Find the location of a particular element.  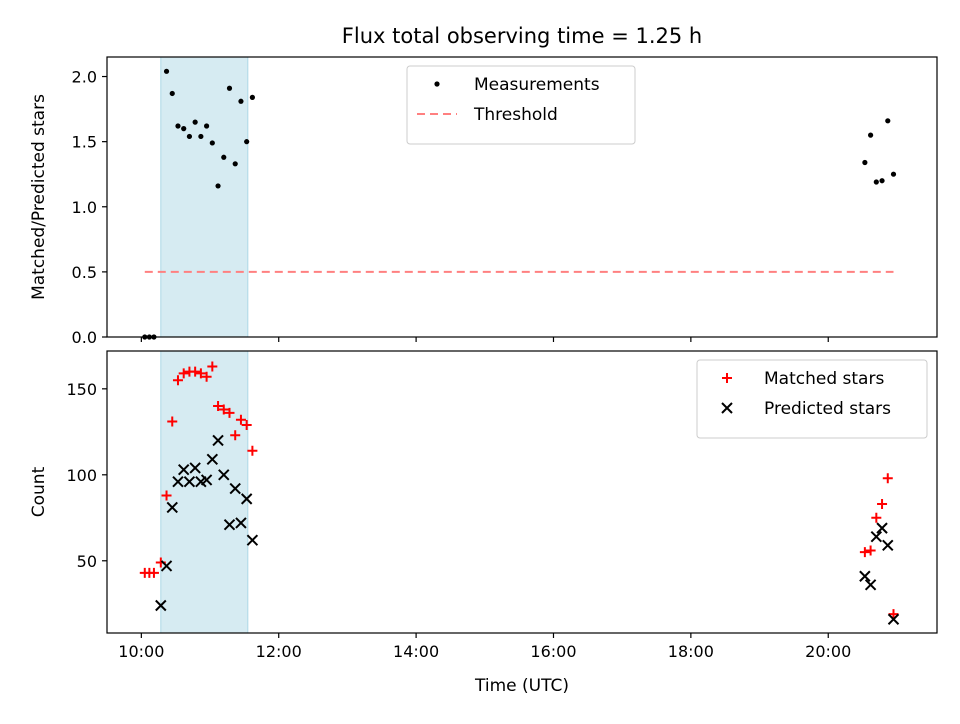

x-tick-label: 20:00 is located at coordinates (828, 651).